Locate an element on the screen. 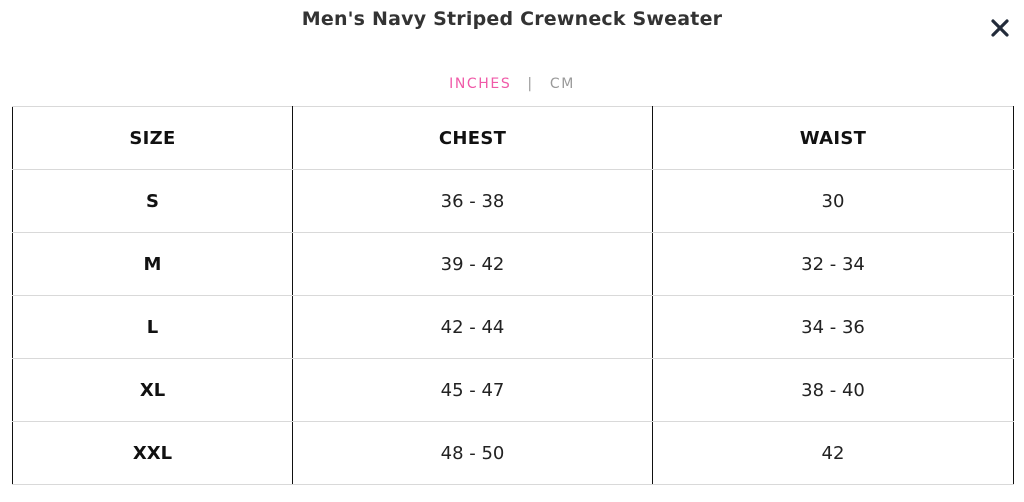 The image size is (1024, 502). chest-cell: 42 - 44 is located at coordinates (472, 327).